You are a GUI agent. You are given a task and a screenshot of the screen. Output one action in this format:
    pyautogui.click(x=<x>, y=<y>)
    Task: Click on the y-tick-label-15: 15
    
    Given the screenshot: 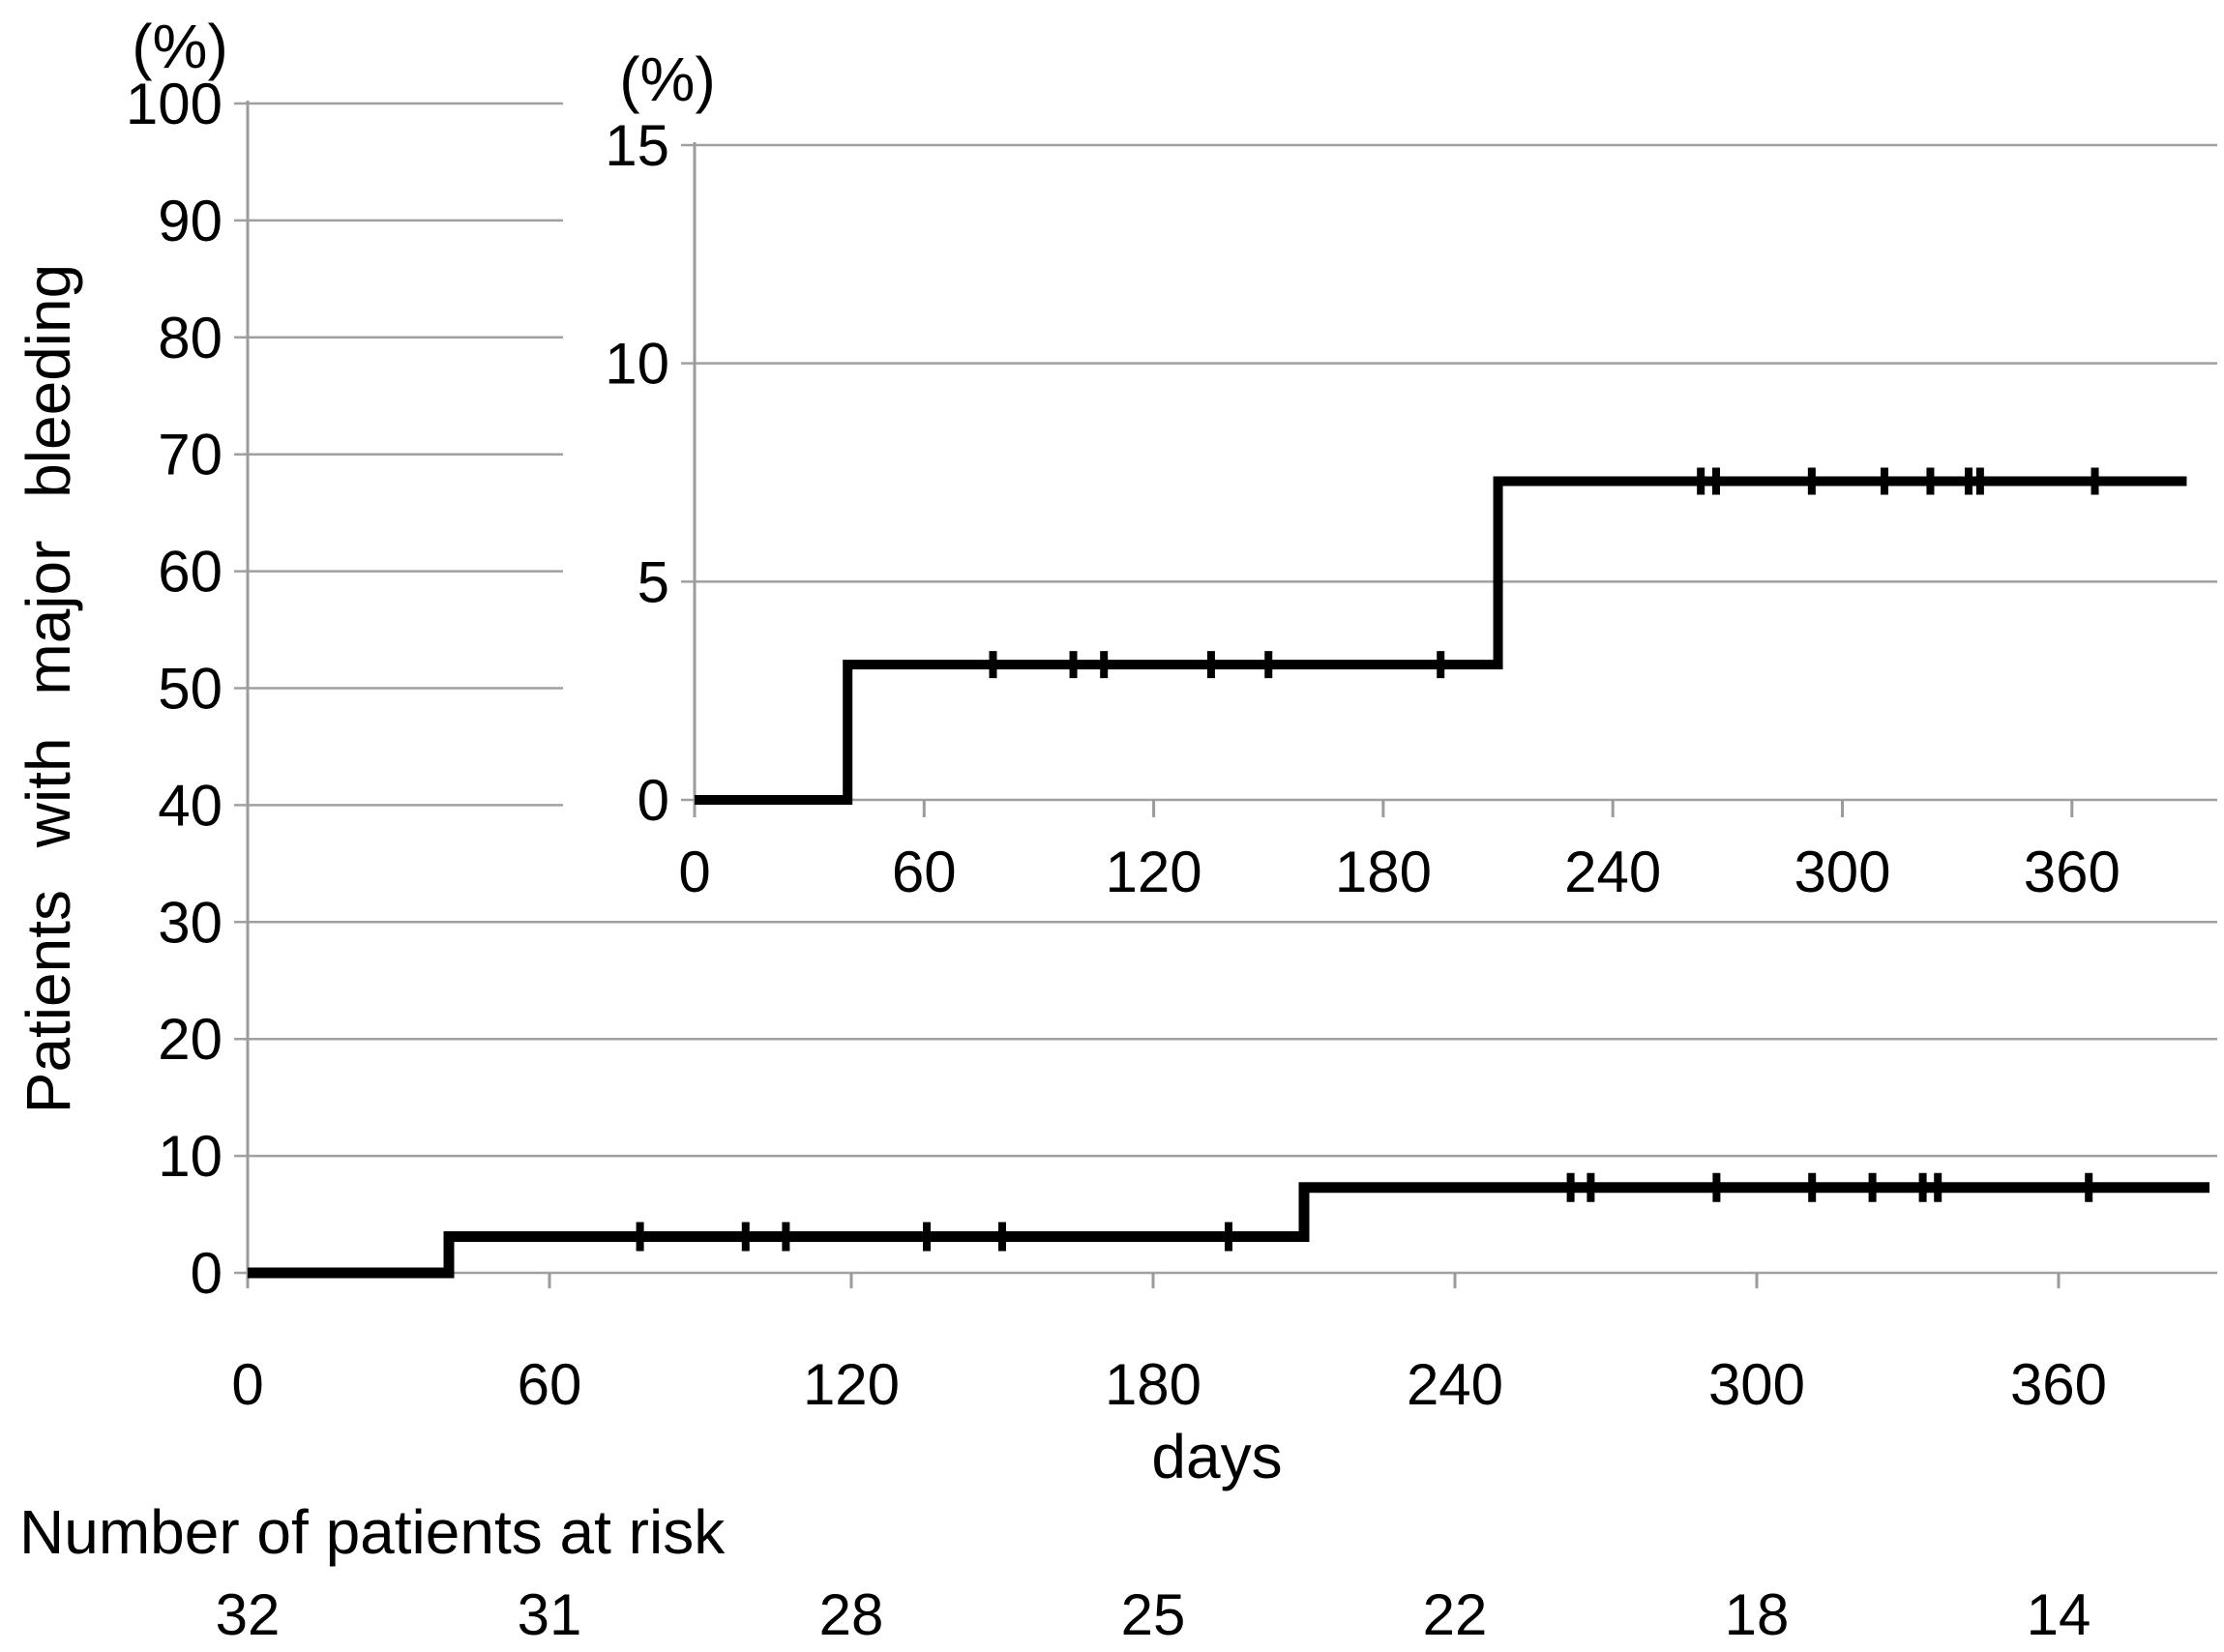 What is the action you would take?
    pyautogui.click(x=637, y=145)
    